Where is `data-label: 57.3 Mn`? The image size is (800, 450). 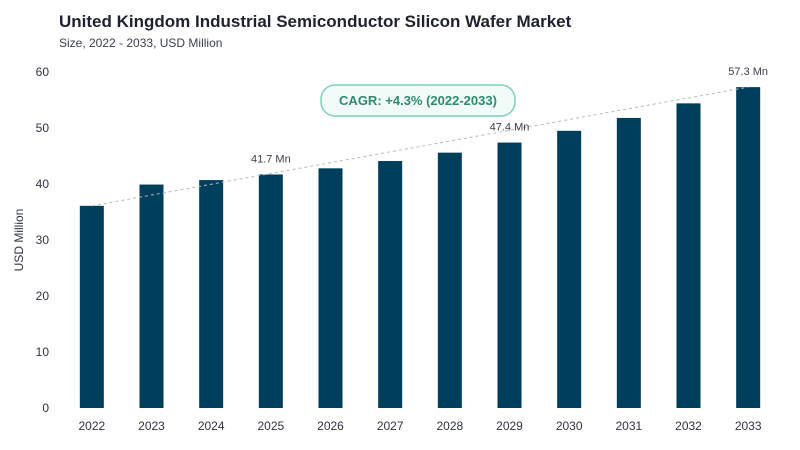 data-label: 57.3 Mn is located at coordinates (748, 72).